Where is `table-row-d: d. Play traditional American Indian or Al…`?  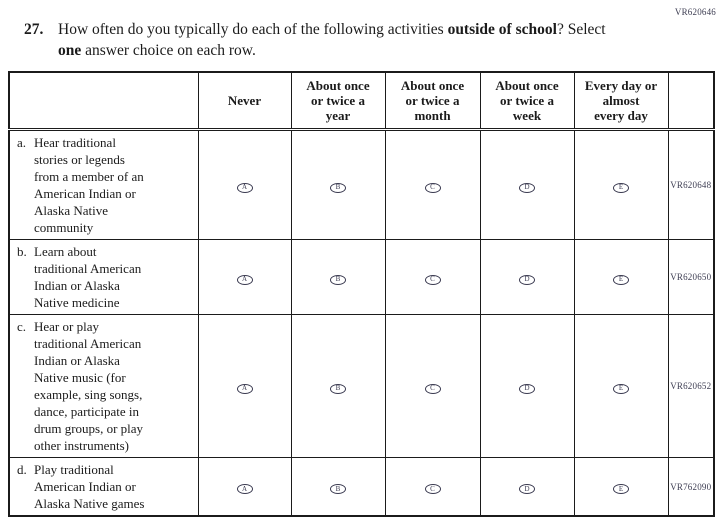
table-row-d: d. Play traditional American Indian or Al… is located at coordinates (361, 487).